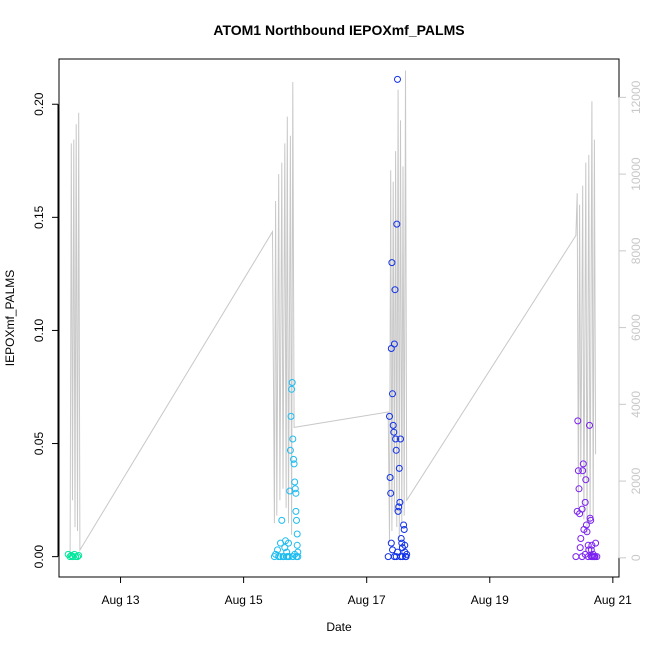 The image size is (650, 650). Describe the element at coordinates (10, 318) in the screenshot. I see `y-axis-label: IEPOXmf_PALMS` at that location.